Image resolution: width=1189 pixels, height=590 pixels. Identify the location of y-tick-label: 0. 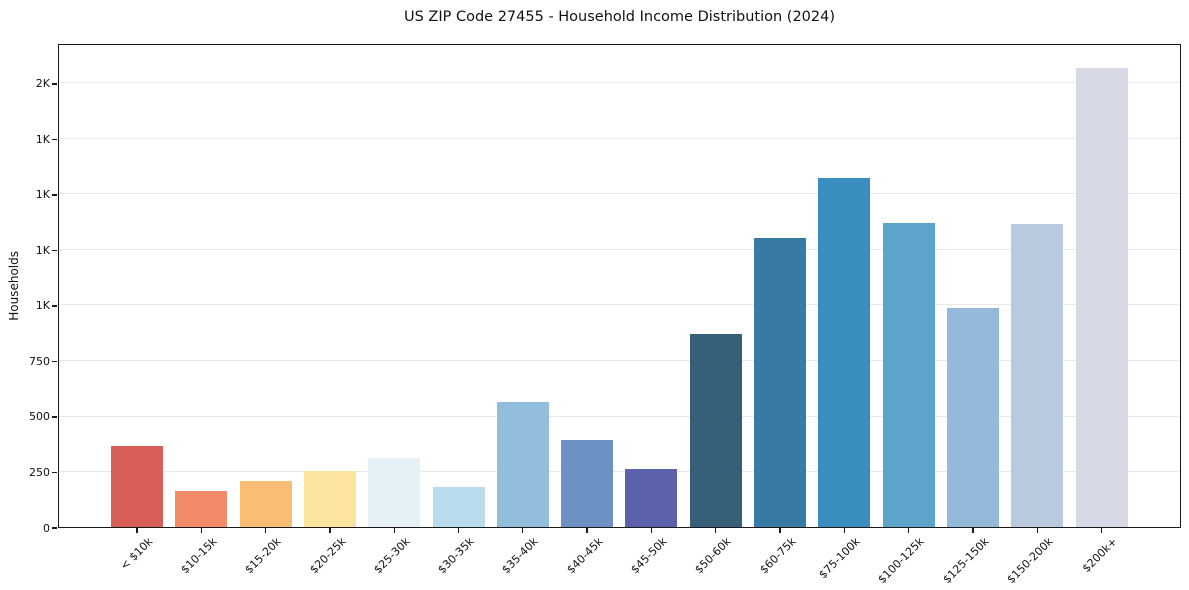
(46, 528).